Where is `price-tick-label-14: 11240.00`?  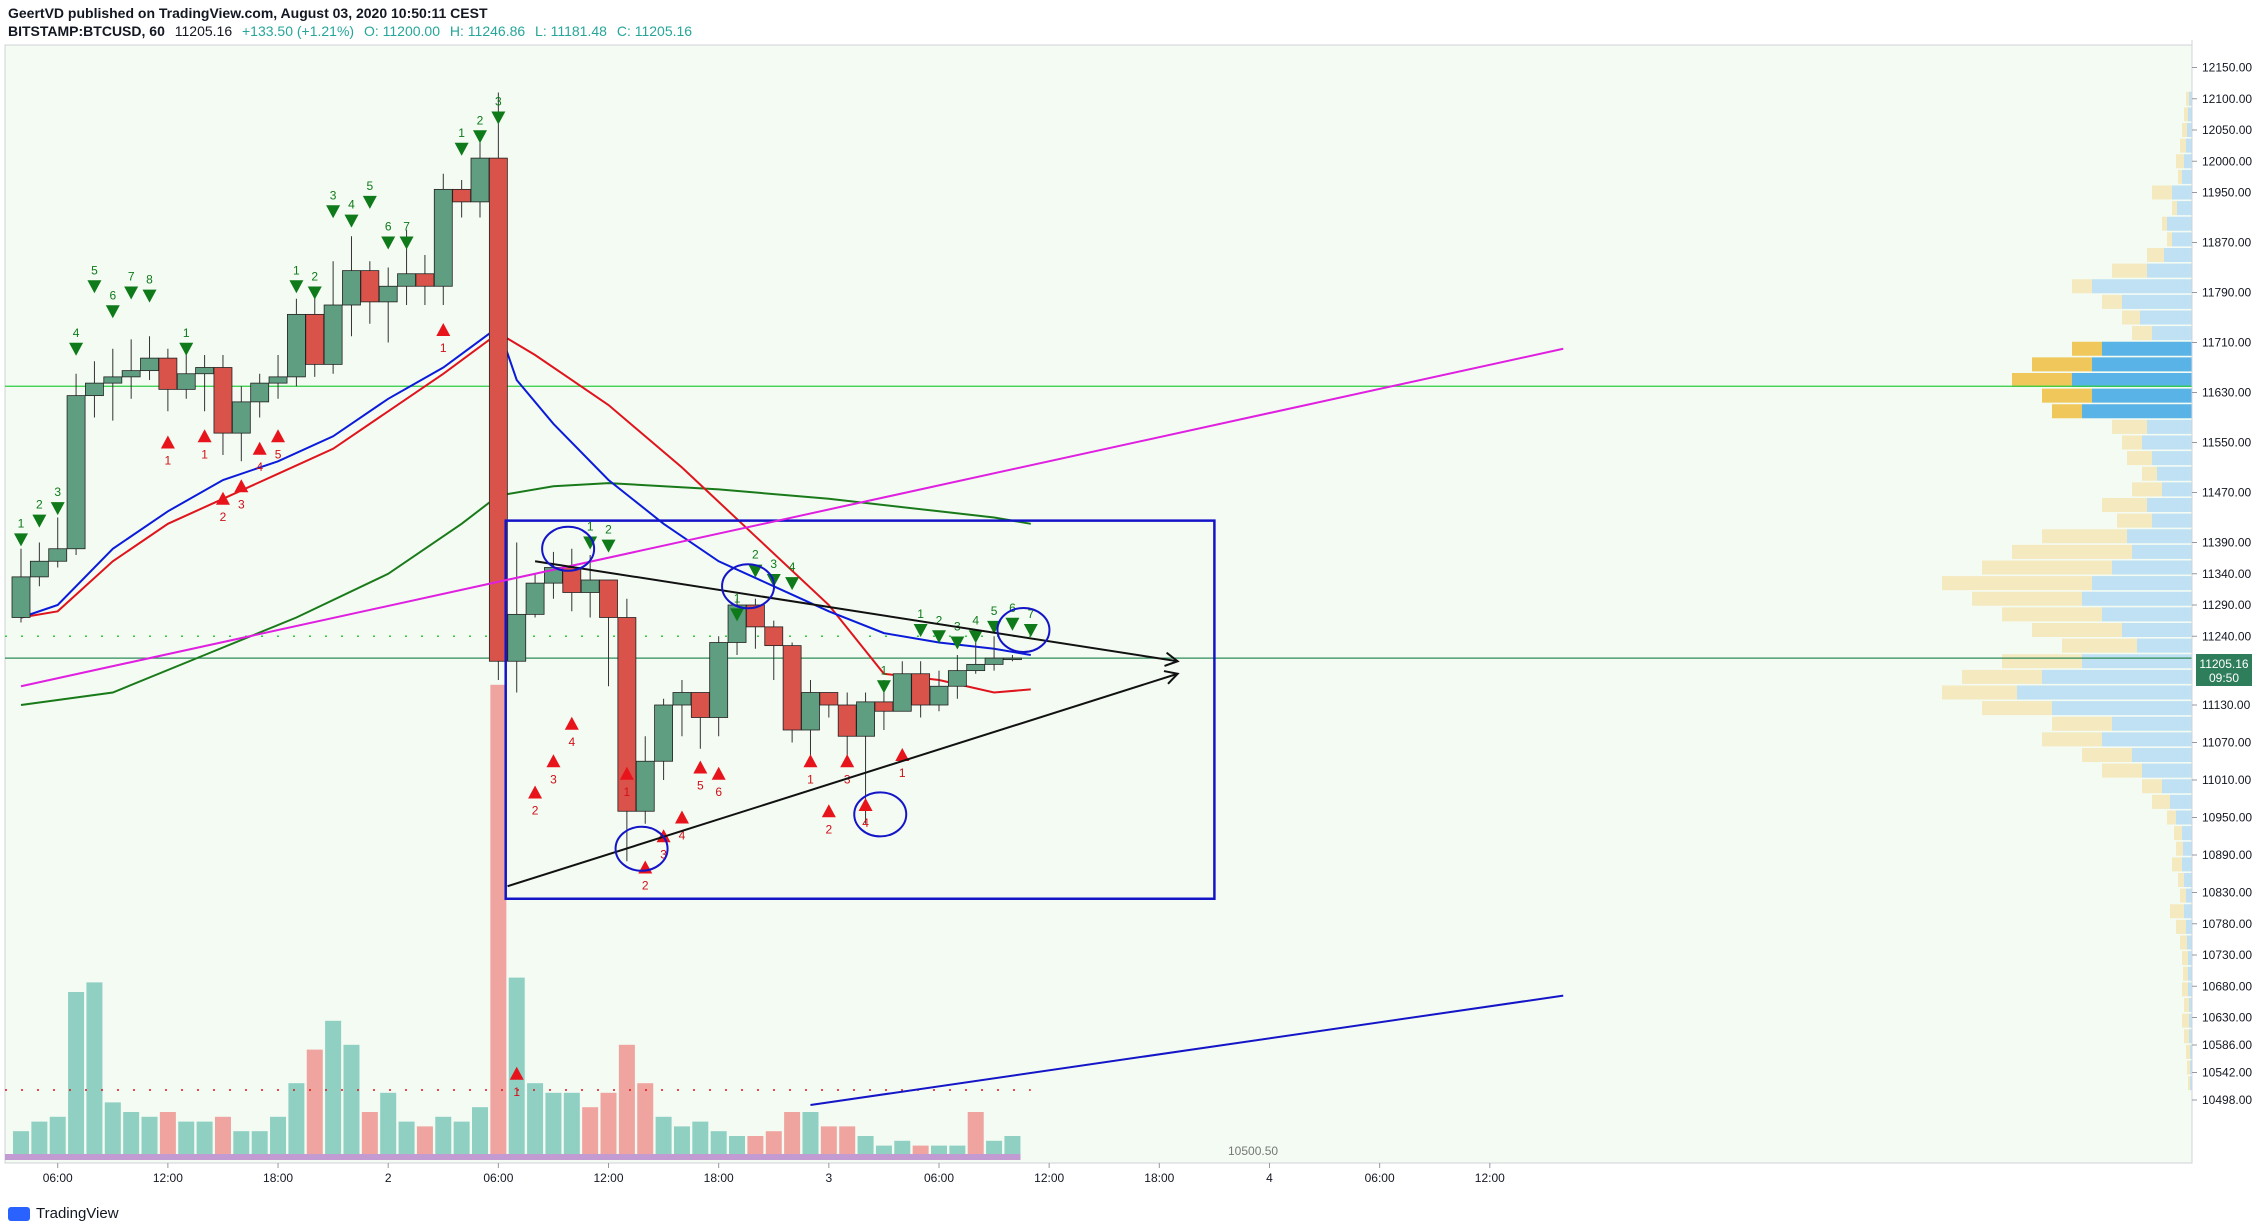 price-tick-label-14: 11240.00 is located at coordinates (2226, 636).